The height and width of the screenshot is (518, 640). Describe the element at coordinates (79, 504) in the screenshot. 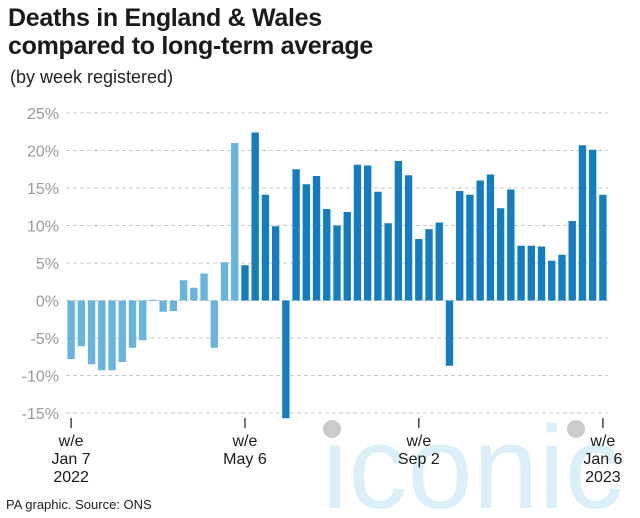

I see `source-note: PA graphic. Source: ONS` at that location.